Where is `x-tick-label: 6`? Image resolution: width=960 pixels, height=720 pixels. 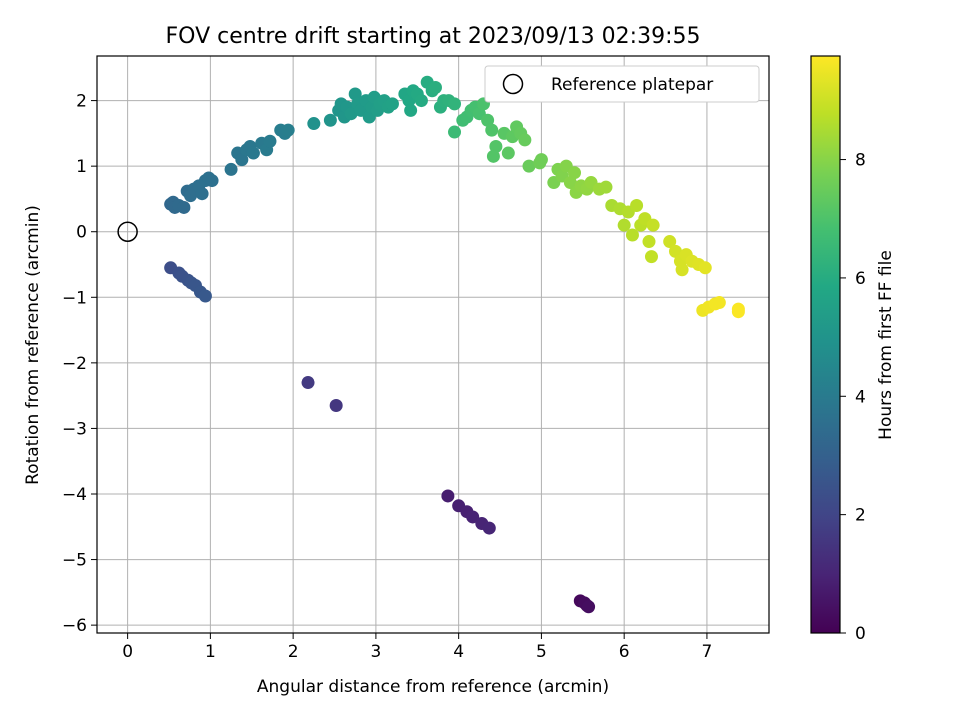
x-tick-label: 6 is located at coordinates (624, 652).